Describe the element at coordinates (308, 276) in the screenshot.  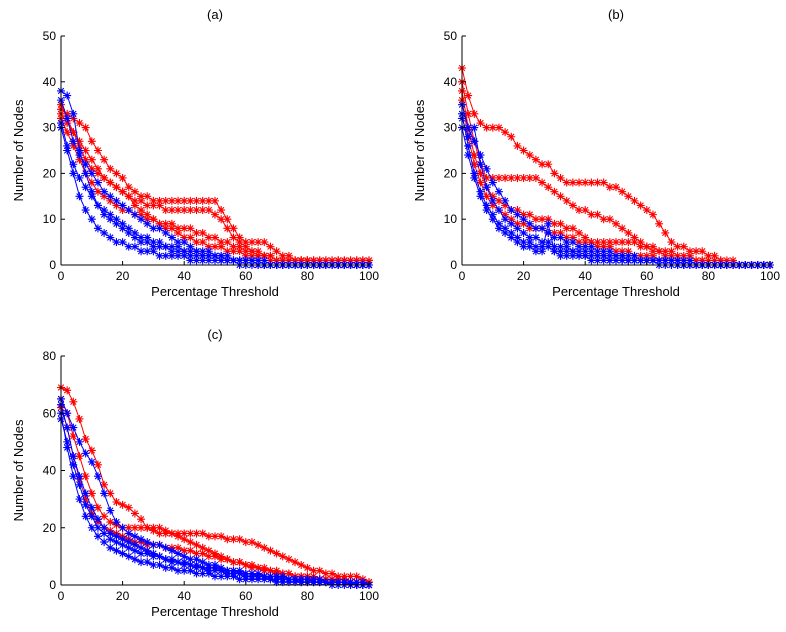
I see `x-tick-label: 80` at that location.